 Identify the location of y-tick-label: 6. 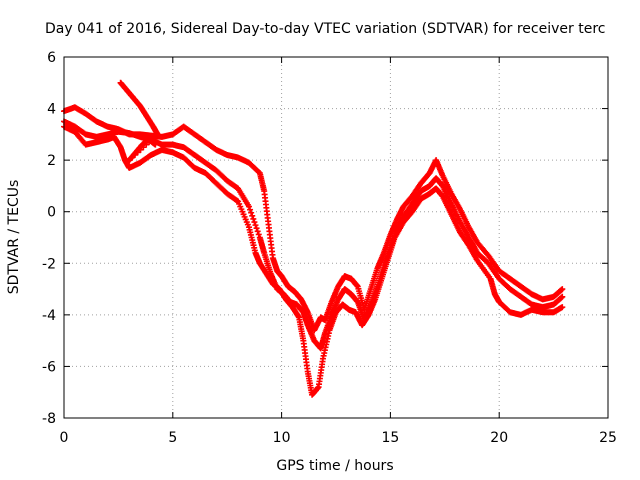
(51, 58).